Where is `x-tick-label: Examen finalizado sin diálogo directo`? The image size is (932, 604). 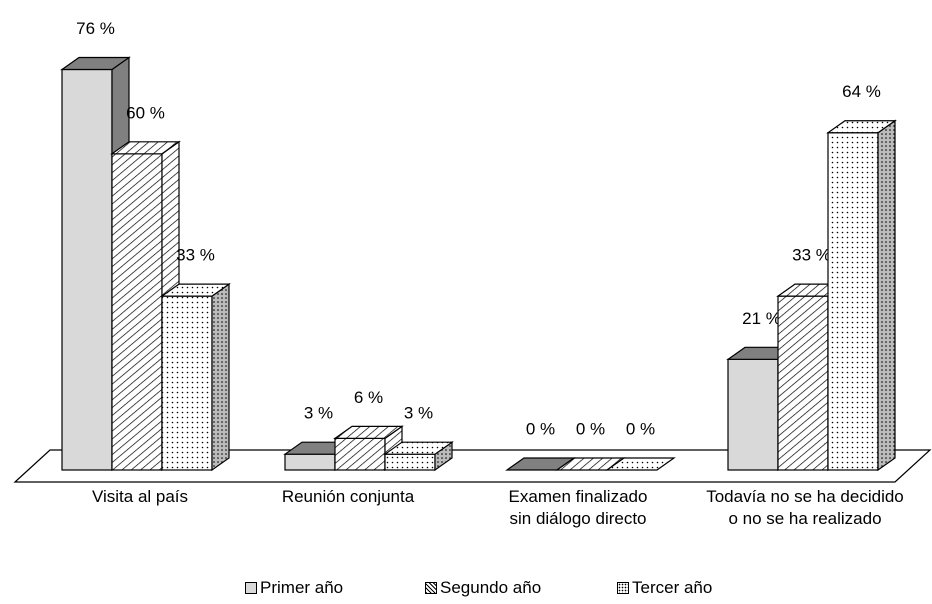 x-tick-label: Examen finalizado sin diálogo directo is located at coordinates (578, 507).